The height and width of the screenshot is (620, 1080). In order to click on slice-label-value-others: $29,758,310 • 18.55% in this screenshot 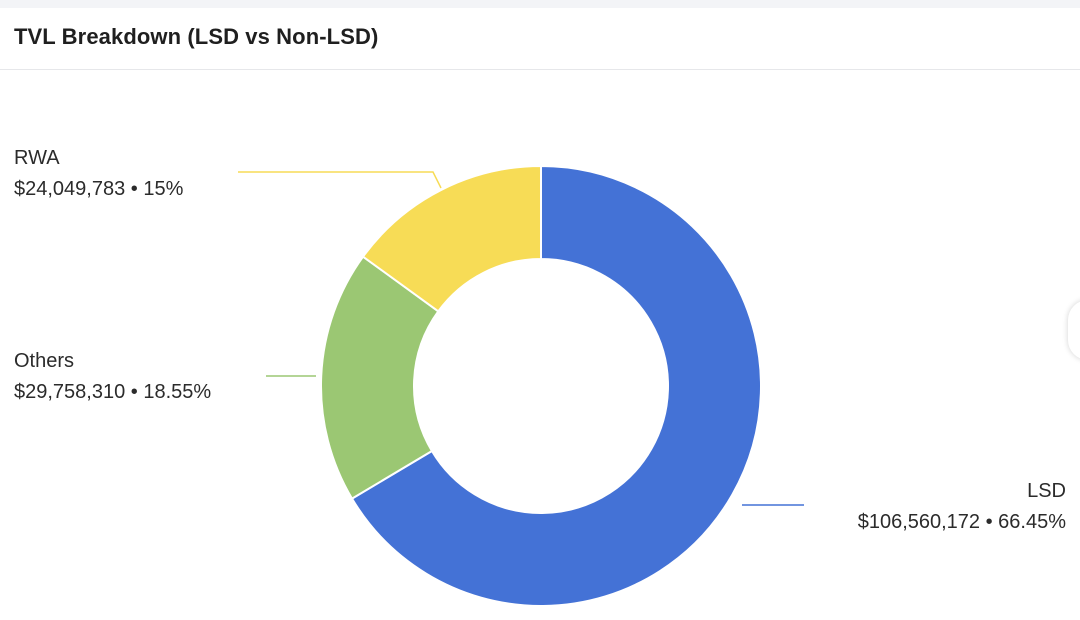, I will do `click(112, 392)`.